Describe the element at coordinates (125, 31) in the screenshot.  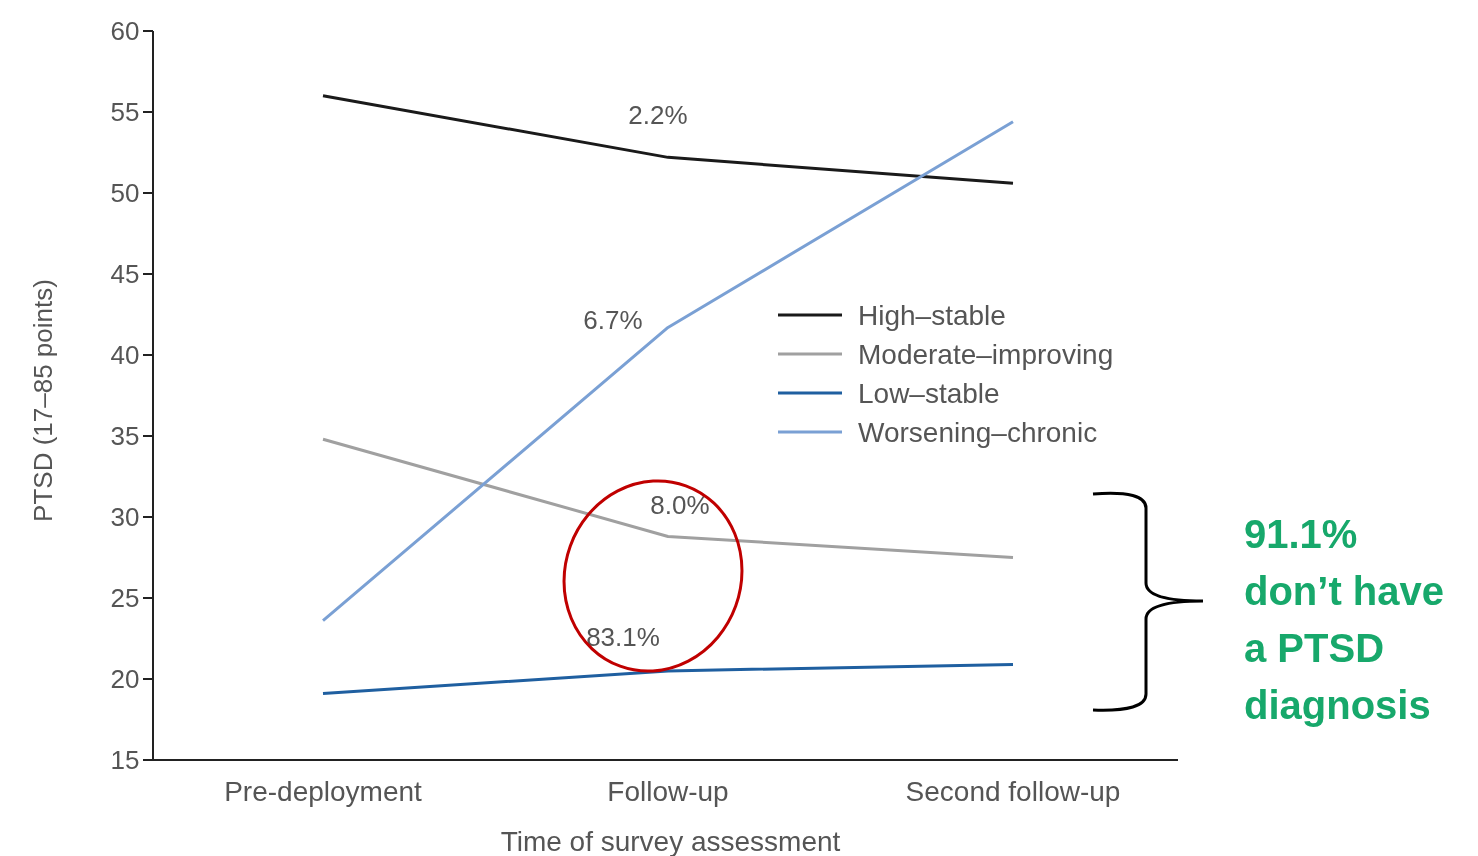
I see `y-tick-label: 60` at that location.